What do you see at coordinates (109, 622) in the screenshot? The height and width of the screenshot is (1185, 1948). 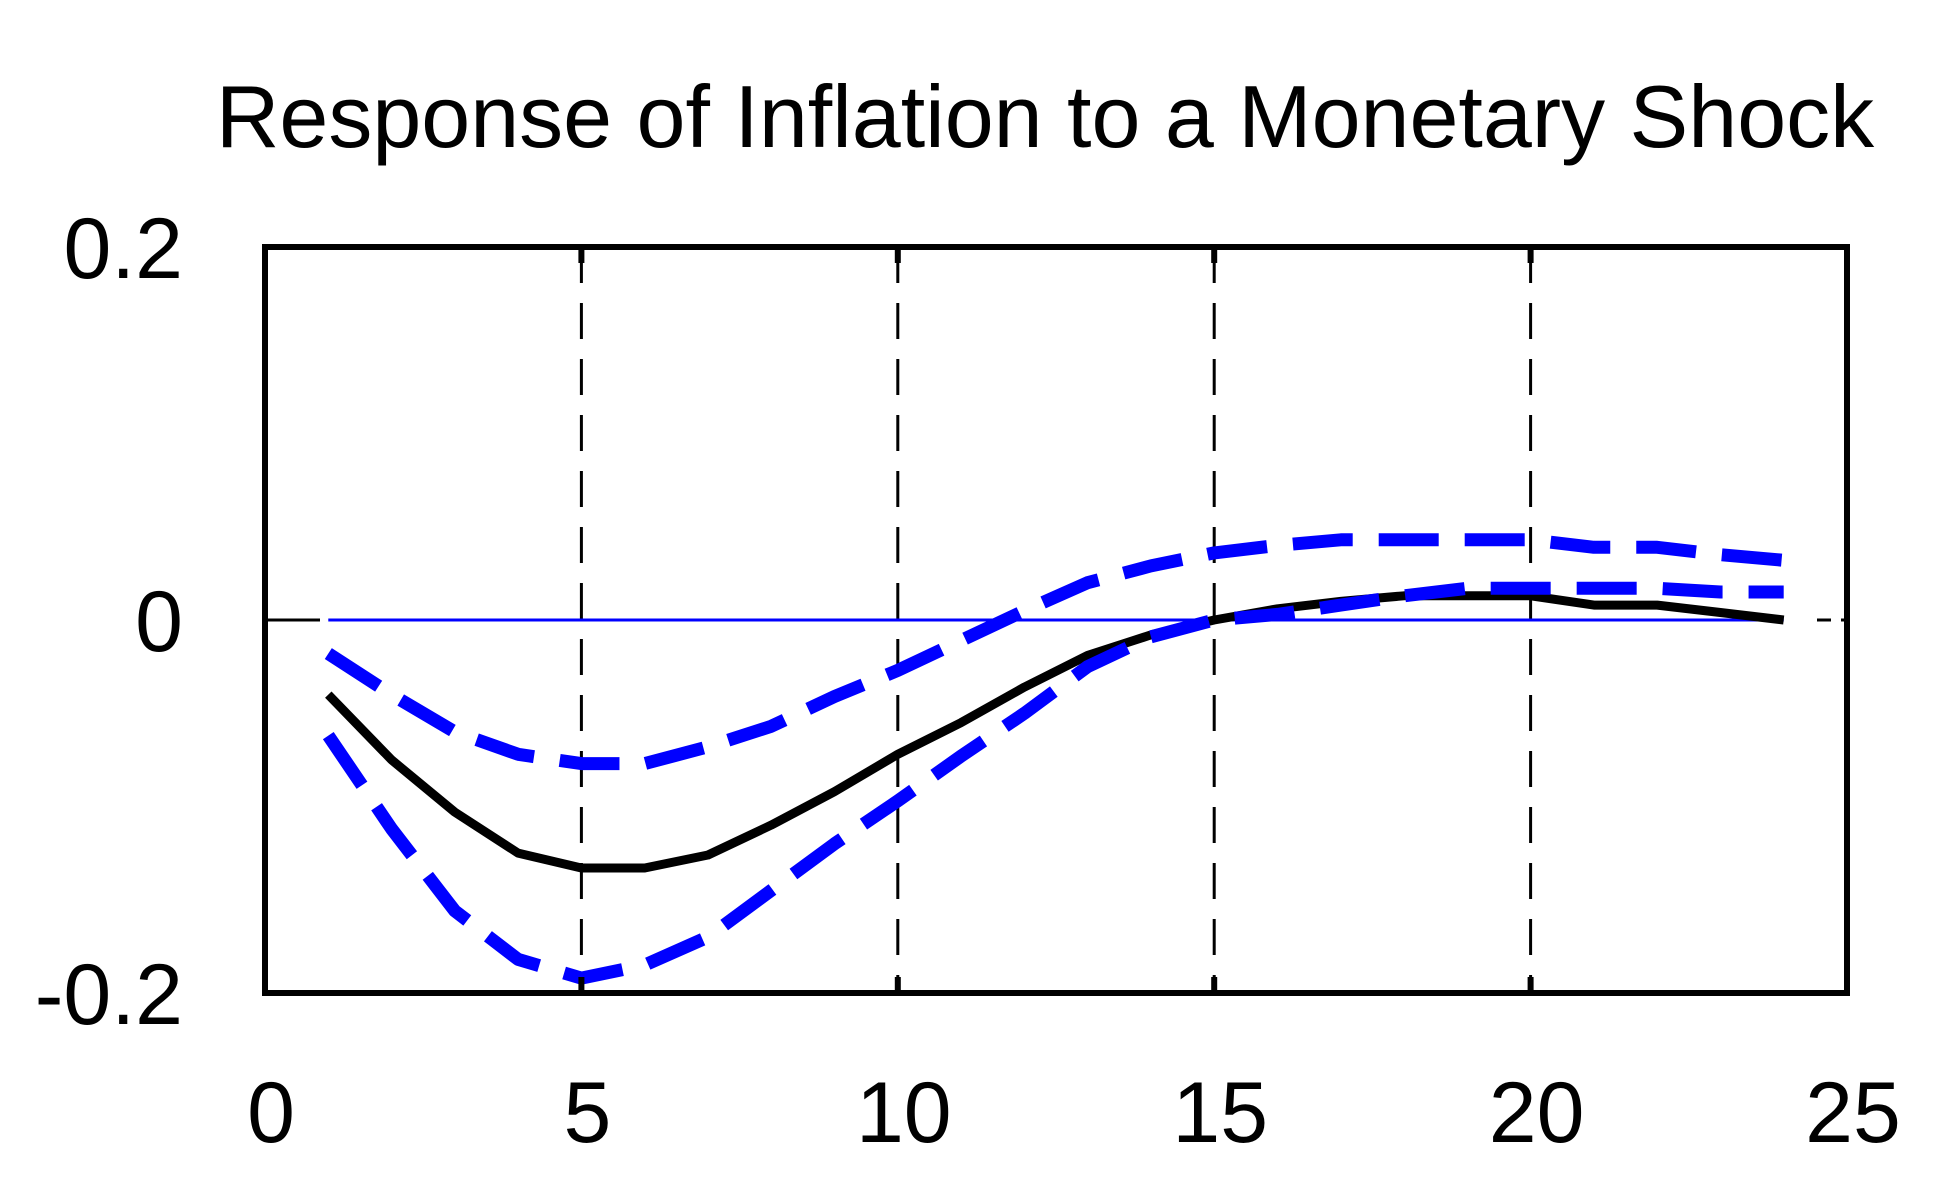 I see `y-tick-labels: 0.2 0 -0.2` at bounding box center [109, 622].